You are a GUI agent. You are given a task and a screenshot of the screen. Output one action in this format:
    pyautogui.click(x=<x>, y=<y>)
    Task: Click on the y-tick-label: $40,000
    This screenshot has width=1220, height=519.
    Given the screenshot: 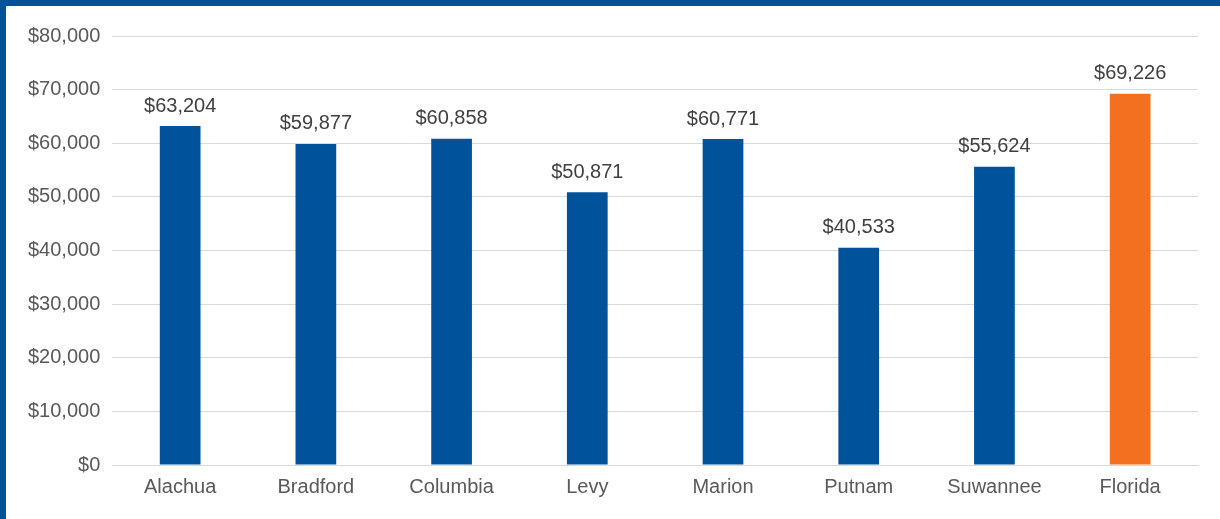 What is the action you would take?
    pyautogui.click(x=64, y=249)
    